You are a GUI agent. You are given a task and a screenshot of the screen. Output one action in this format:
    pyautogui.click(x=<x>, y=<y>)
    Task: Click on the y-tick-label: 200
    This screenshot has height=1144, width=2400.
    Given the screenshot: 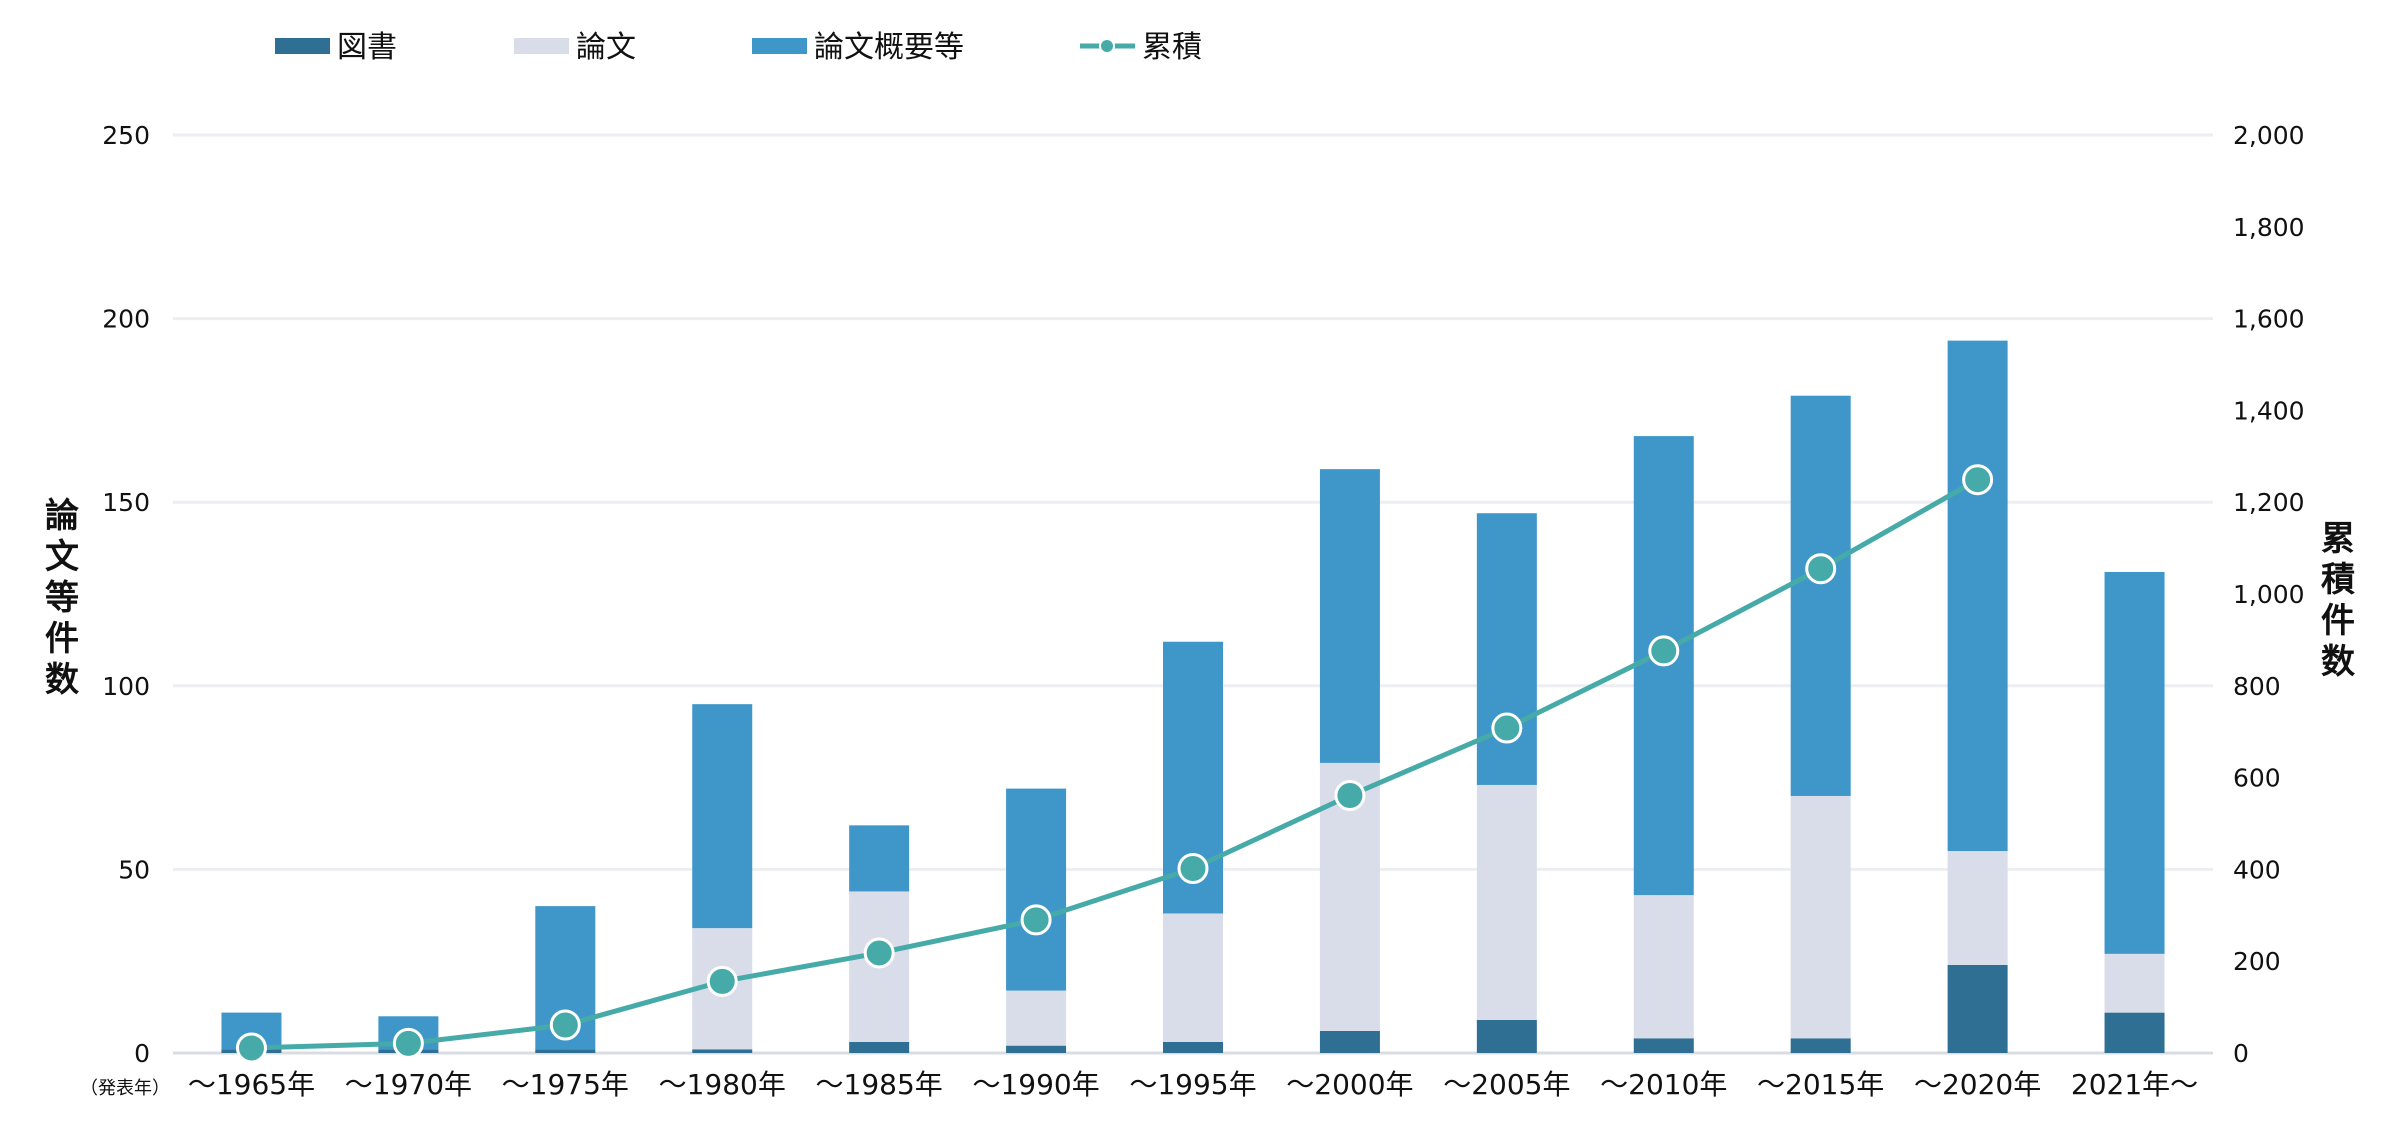 What is the action you would take?
    pyautogui.click(x=126, y=319)
    